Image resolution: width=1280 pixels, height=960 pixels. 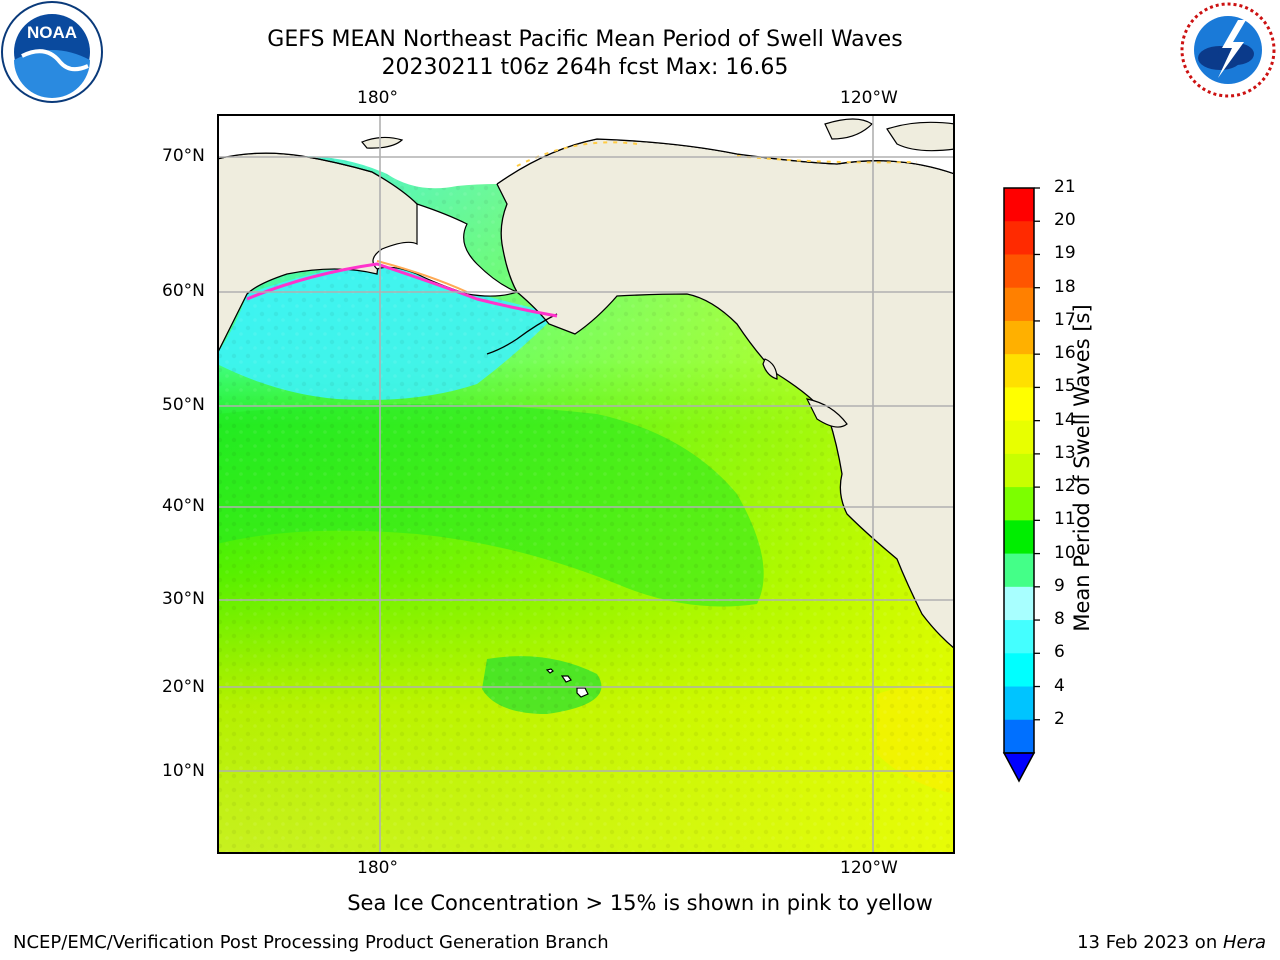 I want to click on arctic-coast-east, so click(x=725, y=161).